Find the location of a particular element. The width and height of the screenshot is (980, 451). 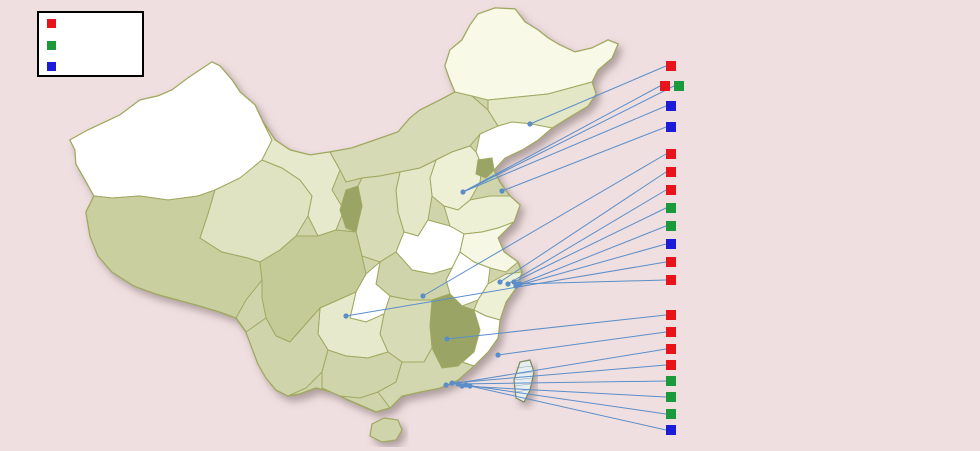

legend-swatch-red is located at coordinates (51, 23).